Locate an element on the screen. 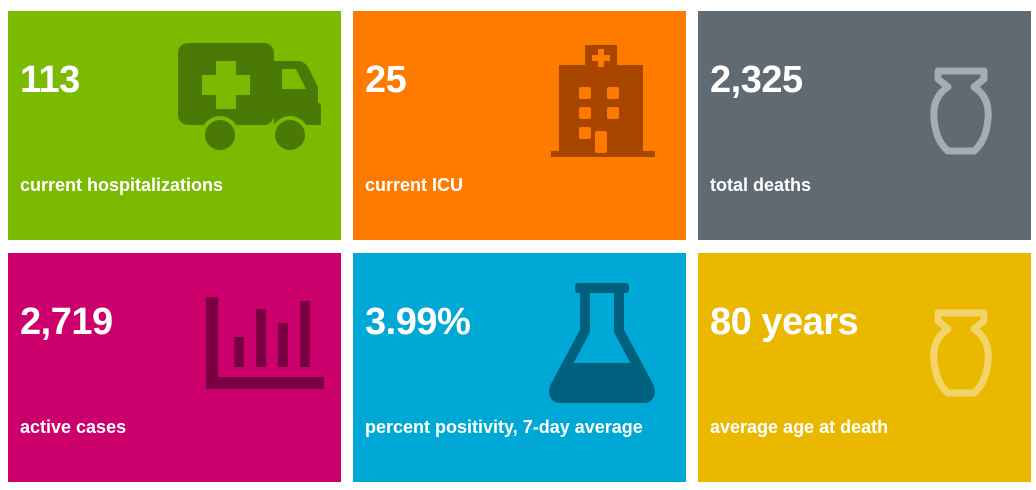 This screenshot has width=1036, height=490. stat-value: 2,719 is located at coordinates (66, 322).